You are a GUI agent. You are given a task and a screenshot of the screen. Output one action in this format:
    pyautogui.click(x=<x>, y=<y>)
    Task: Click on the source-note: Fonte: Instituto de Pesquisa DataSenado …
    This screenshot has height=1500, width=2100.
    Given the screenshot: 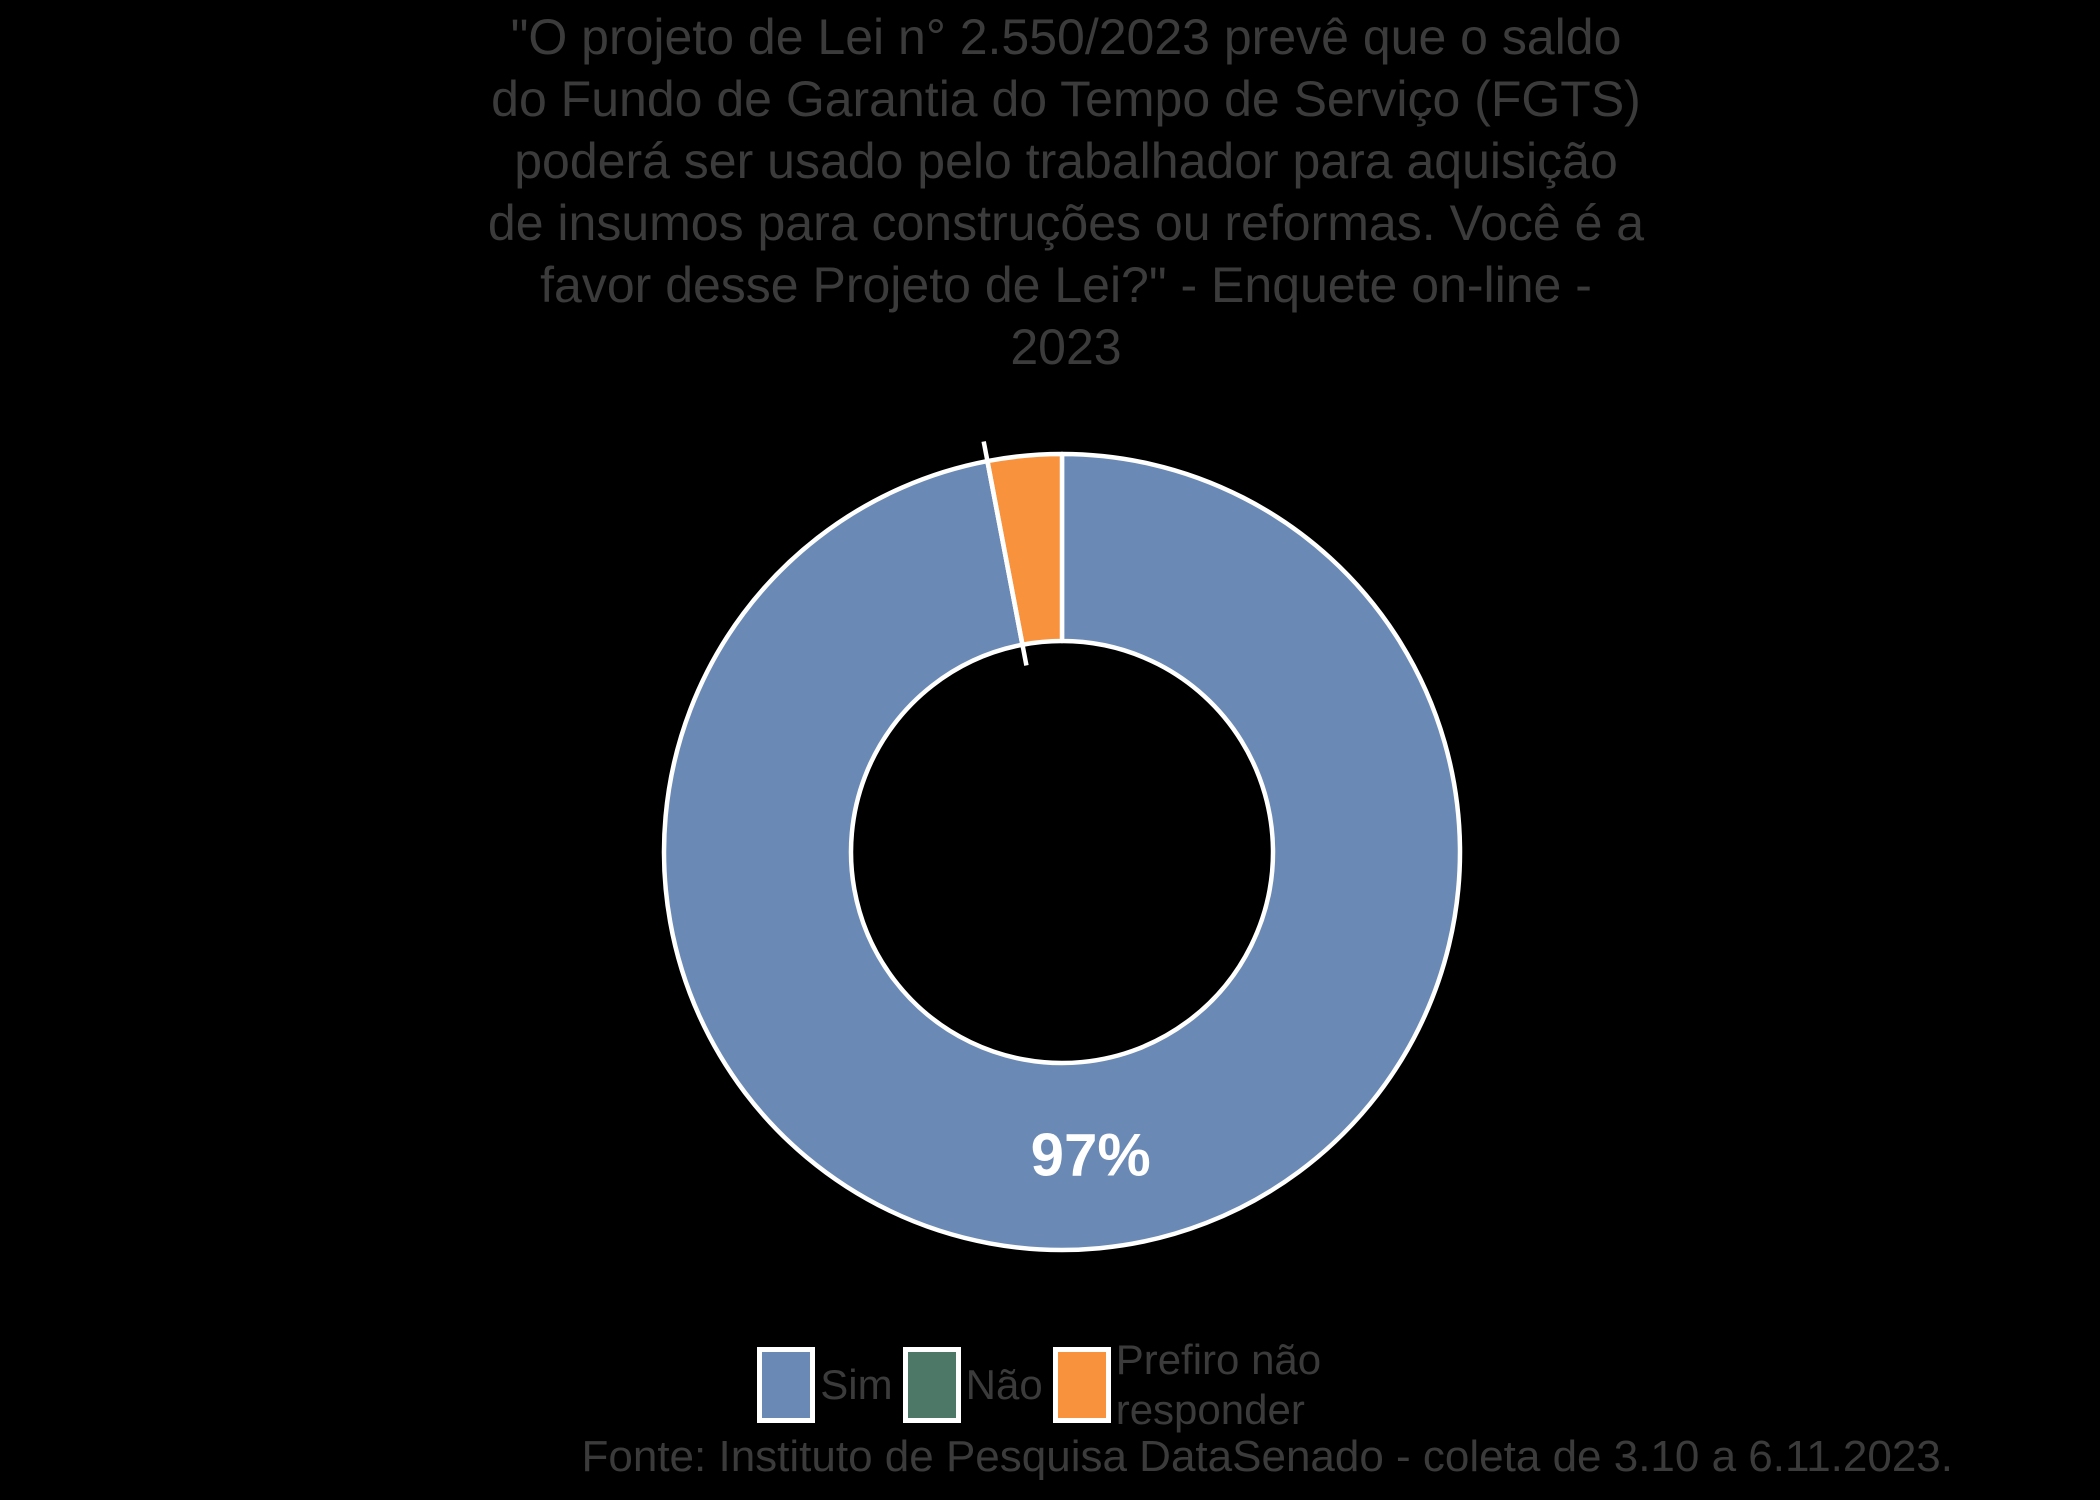 What is the action you would take?
    pyautogui.click(x=1267, y=1456)
    